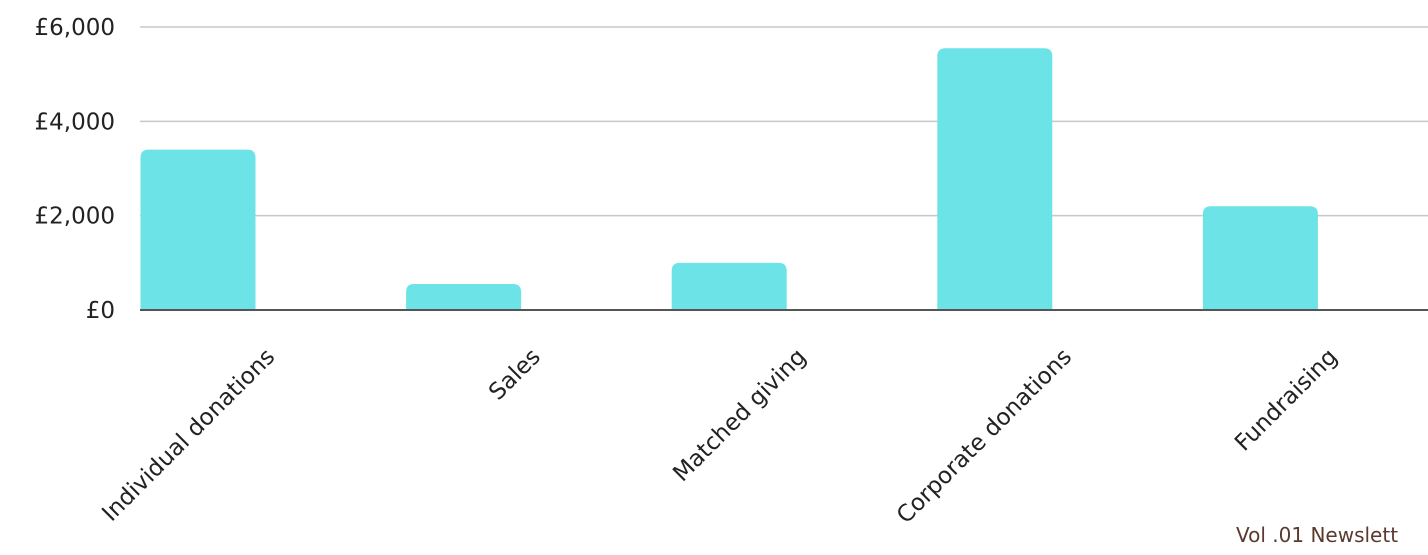  What do you see at coordinates (515, 375) in the screenshot?
I see `x-category-label: Sales` at bounding box center [515, 375].